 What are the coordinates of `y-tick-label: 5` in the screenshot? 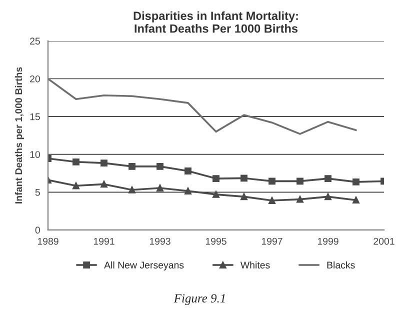 It's located at (37, 192).